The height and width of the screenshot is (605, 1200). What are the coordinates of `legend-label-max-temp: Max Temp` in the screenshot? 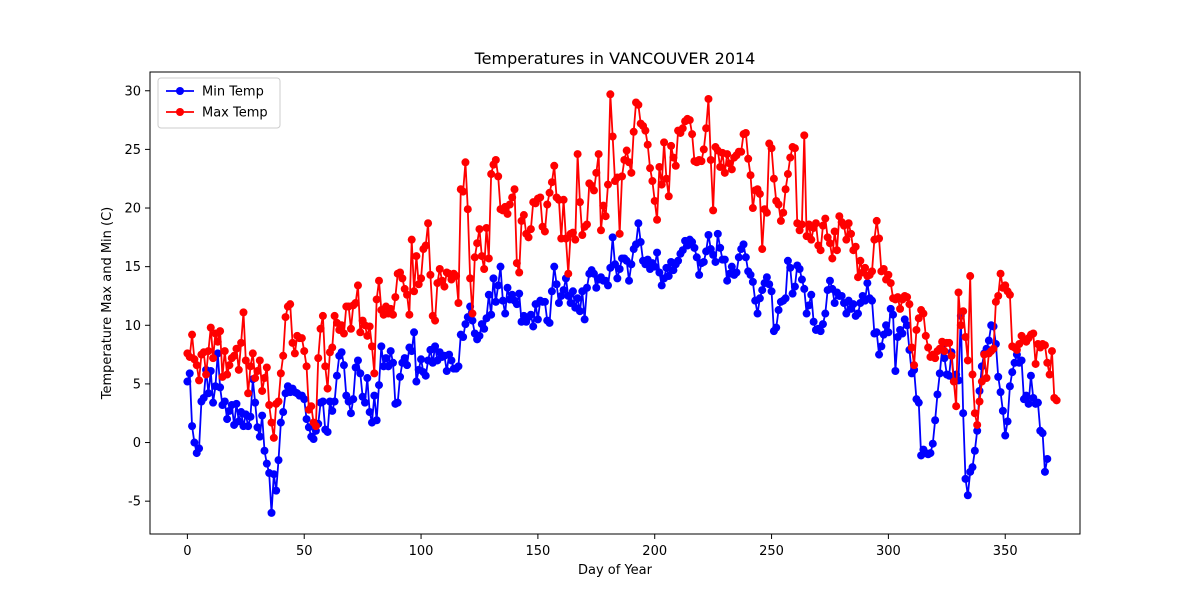 It's located at (235, 113).